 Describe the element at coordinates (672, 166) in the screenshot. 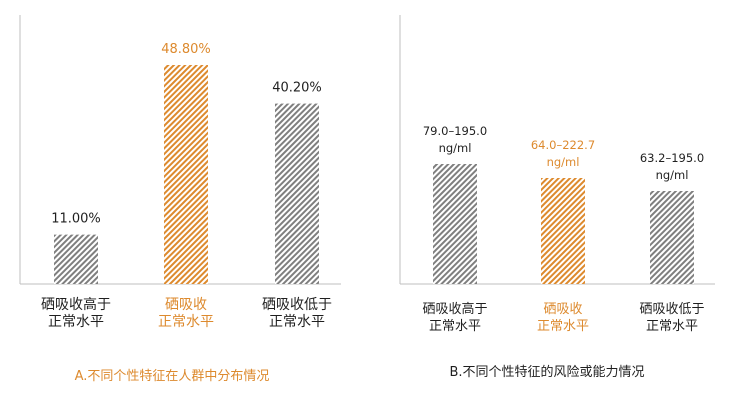

I see `data-label-3: 63.2–195.0 ng/ml` at that location.